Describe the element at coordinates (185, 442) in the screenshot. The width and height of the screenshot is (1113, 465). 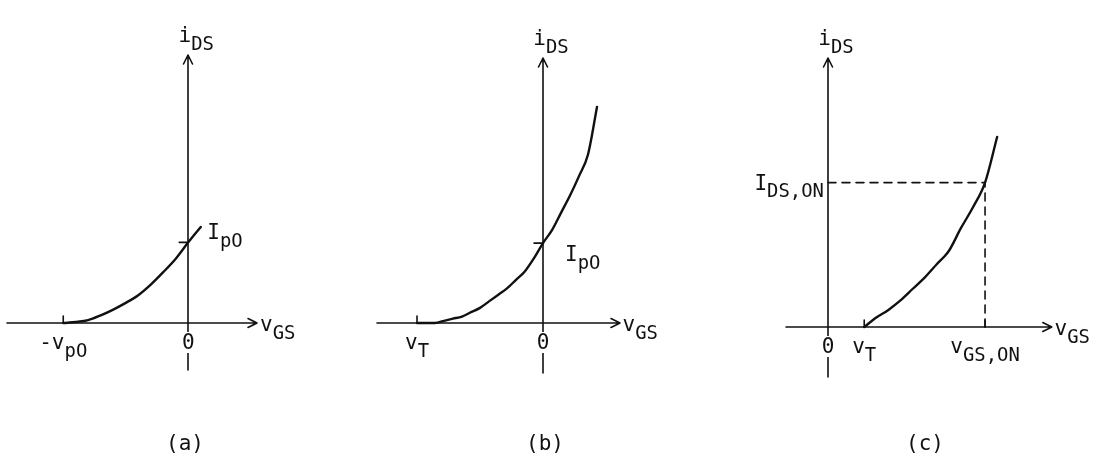
I see `text: (a)` at that location.